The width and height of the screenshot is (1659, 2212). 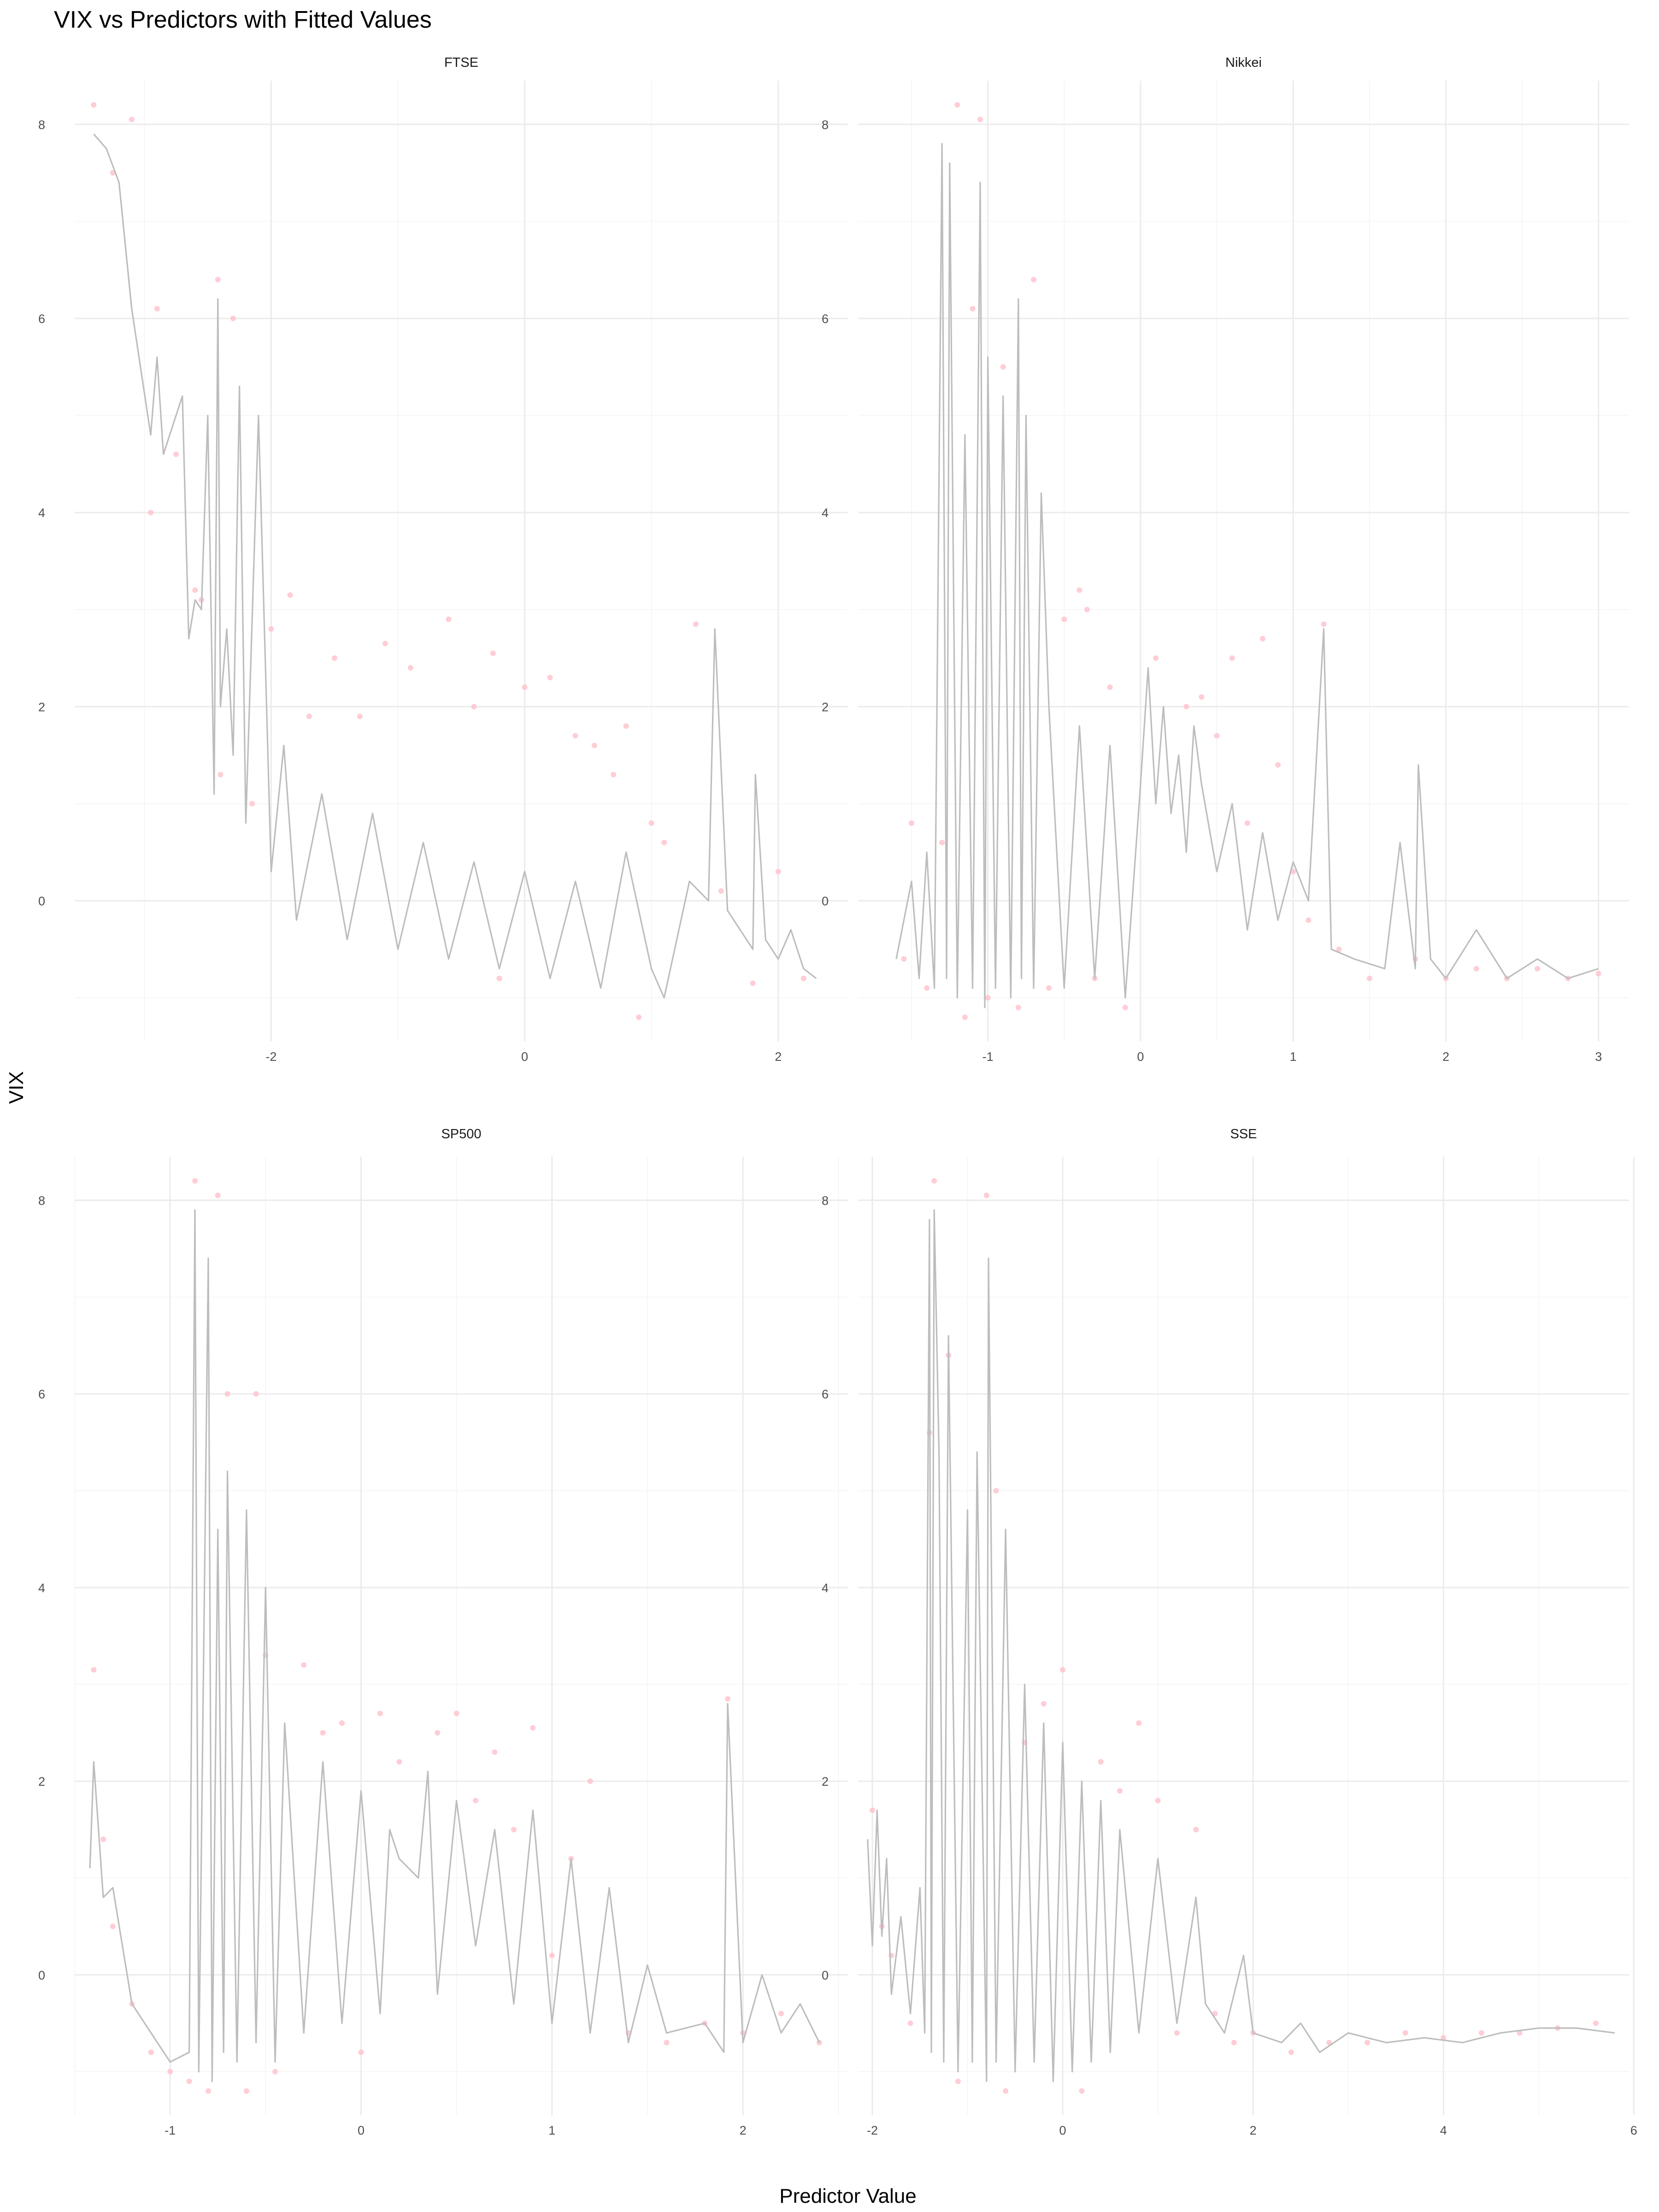 I want to click on x-tick-label: 3, so click(x=1598, y=1057).